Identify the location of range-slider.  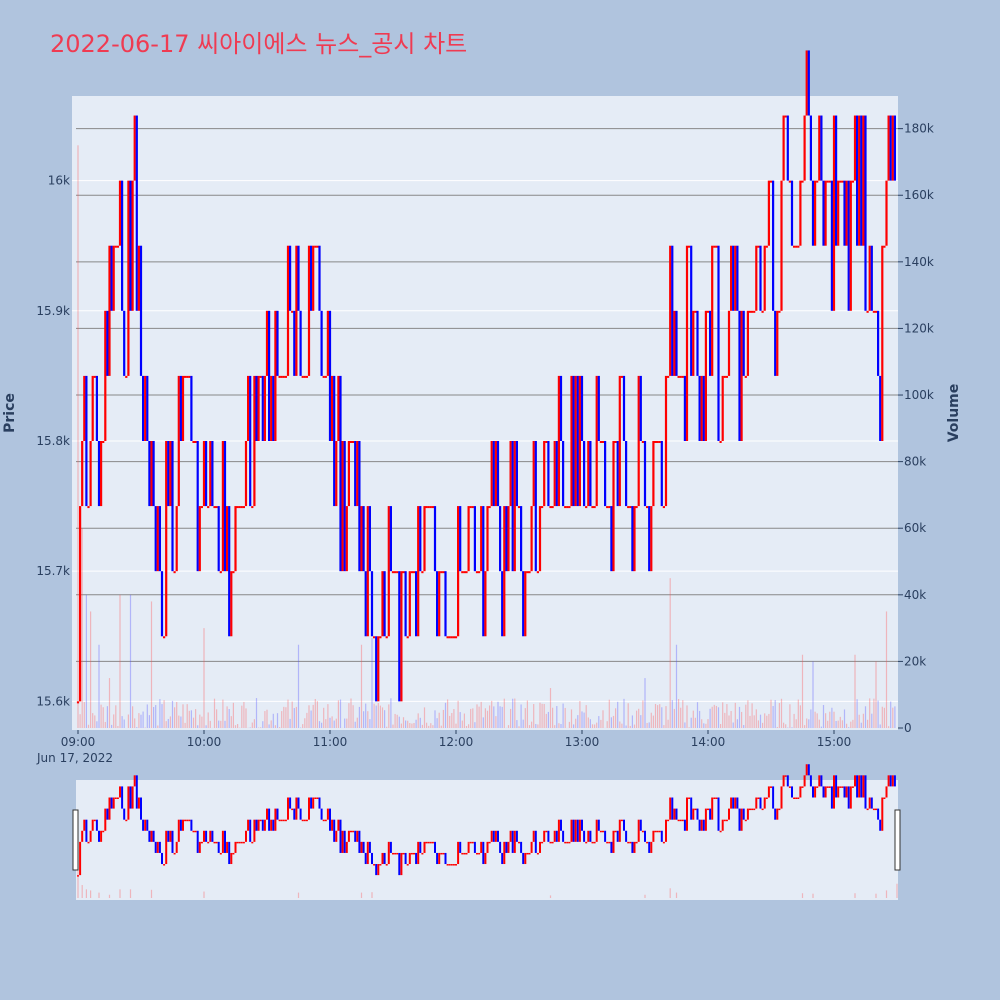
(487, 840).